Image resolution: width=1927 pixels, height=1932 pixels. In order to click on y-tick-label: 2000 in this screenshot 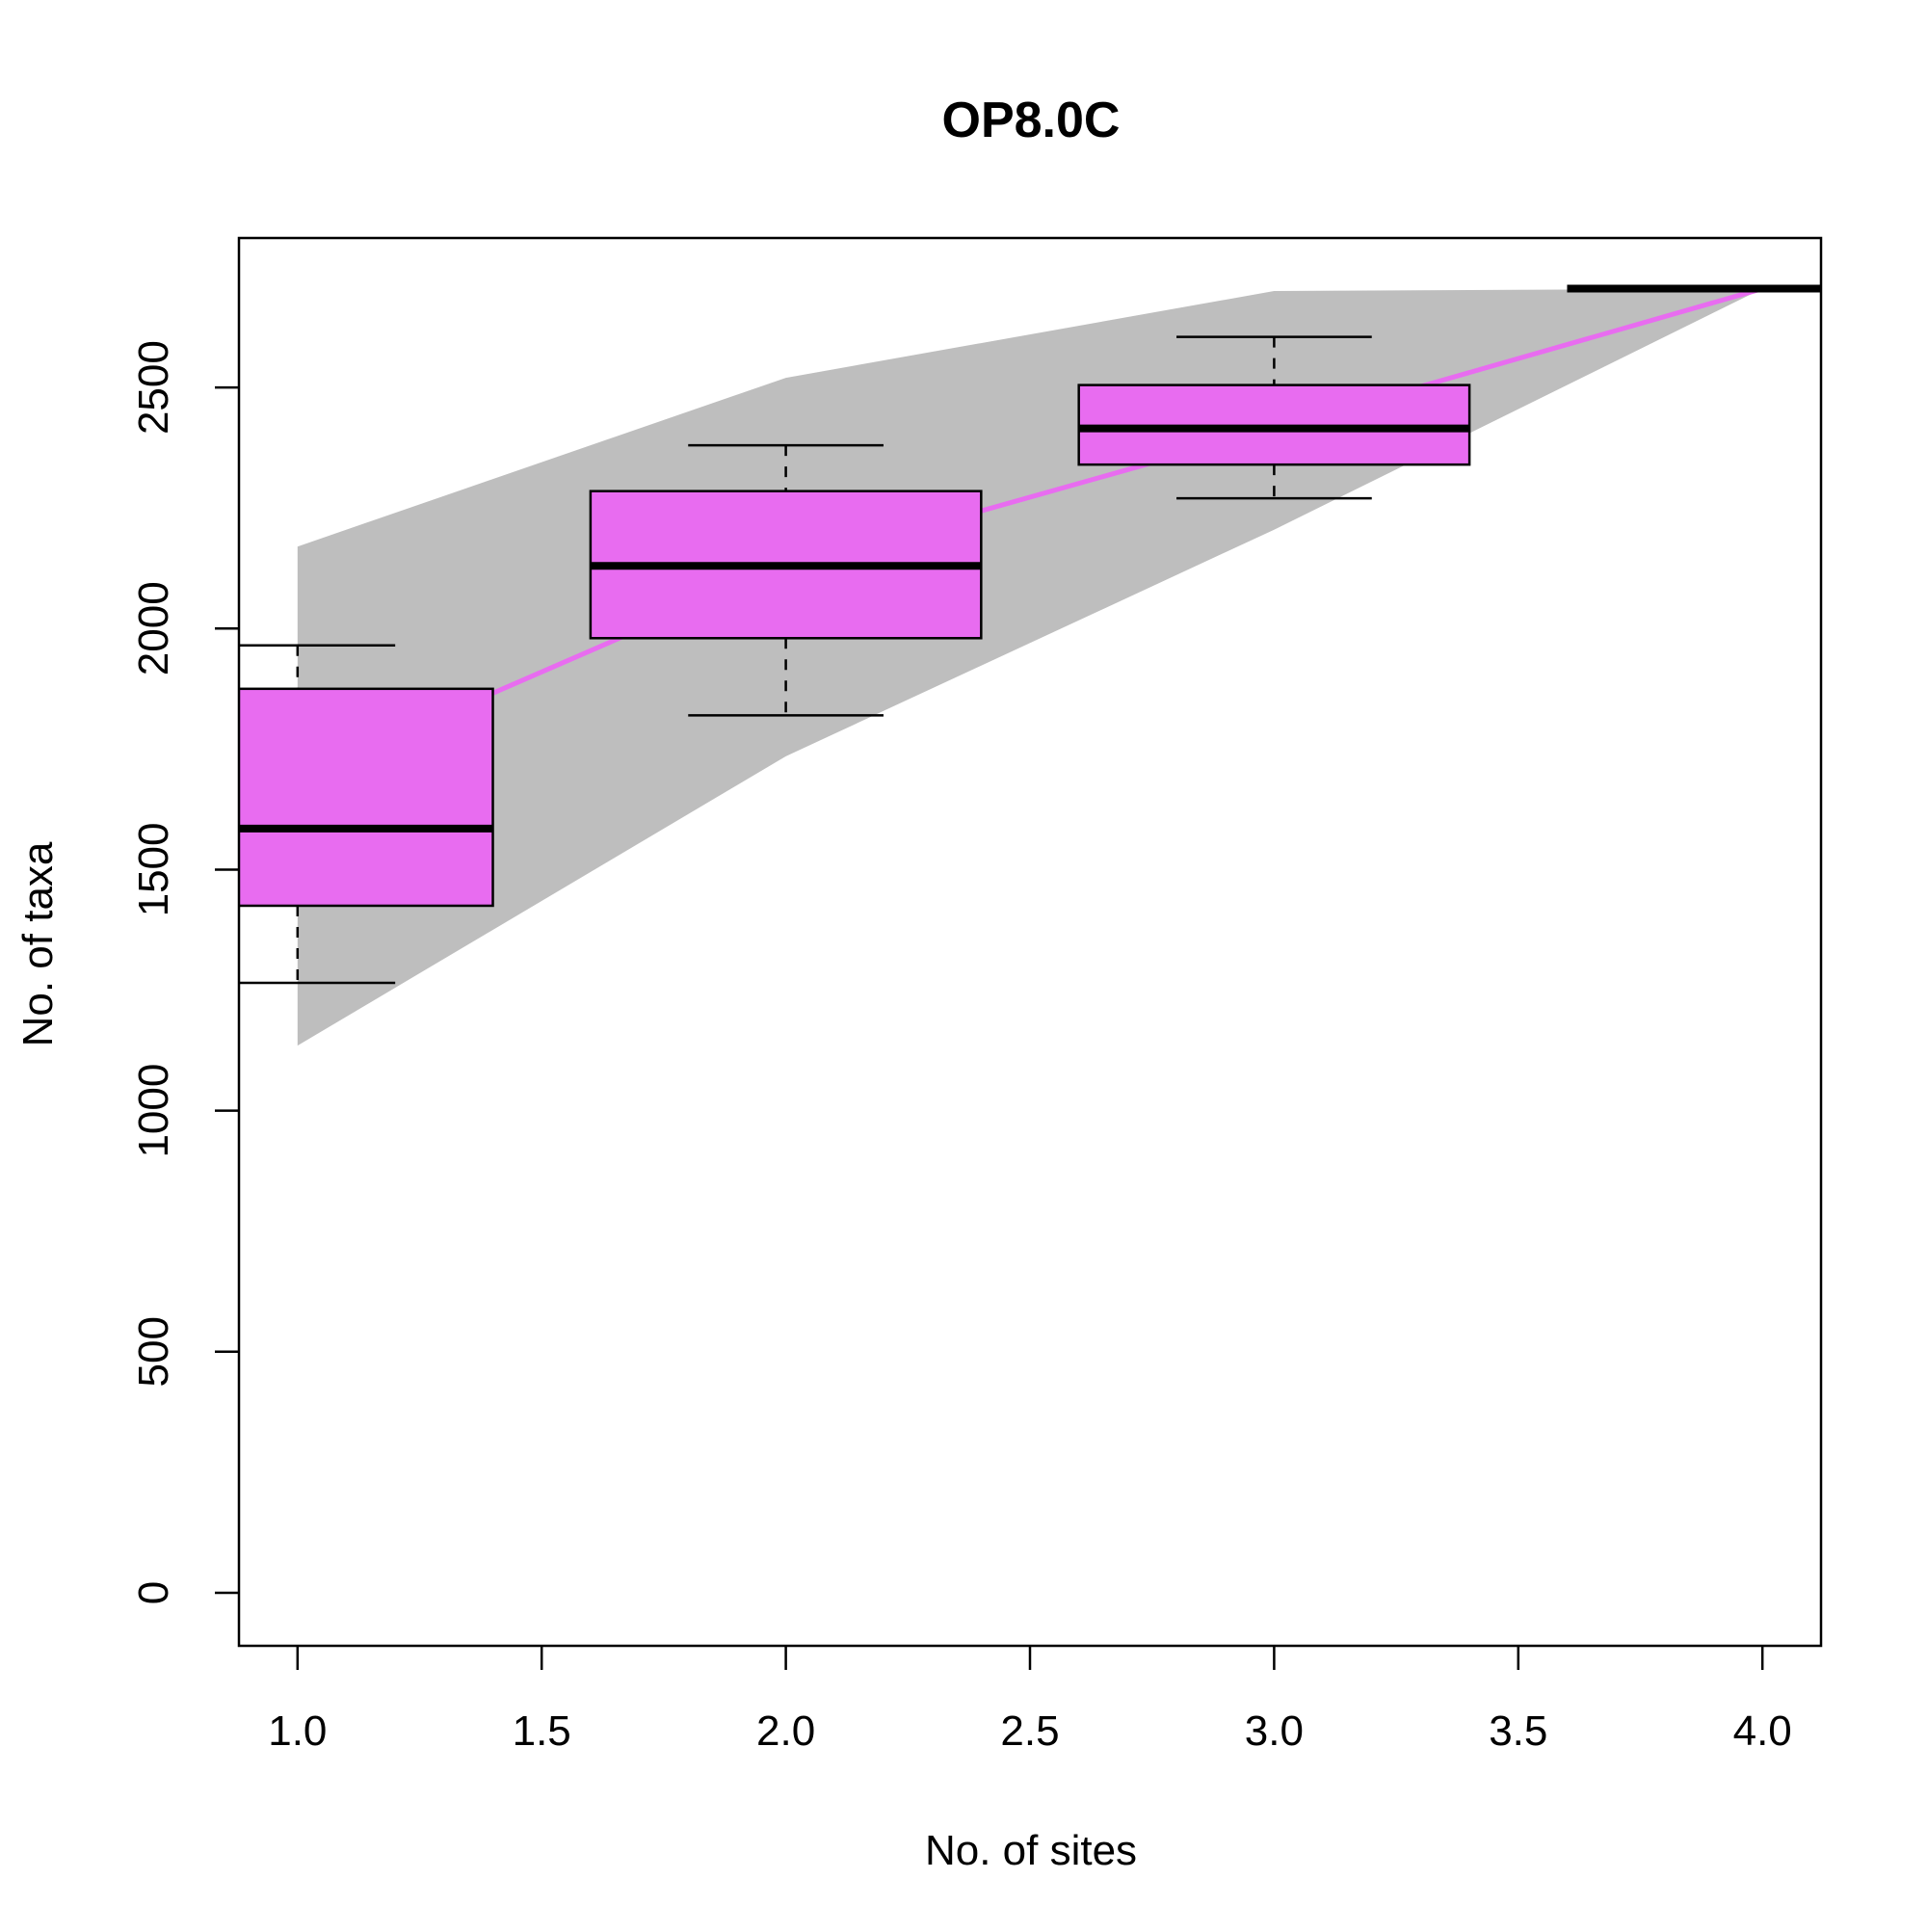, I will do `click(153, 628)`.